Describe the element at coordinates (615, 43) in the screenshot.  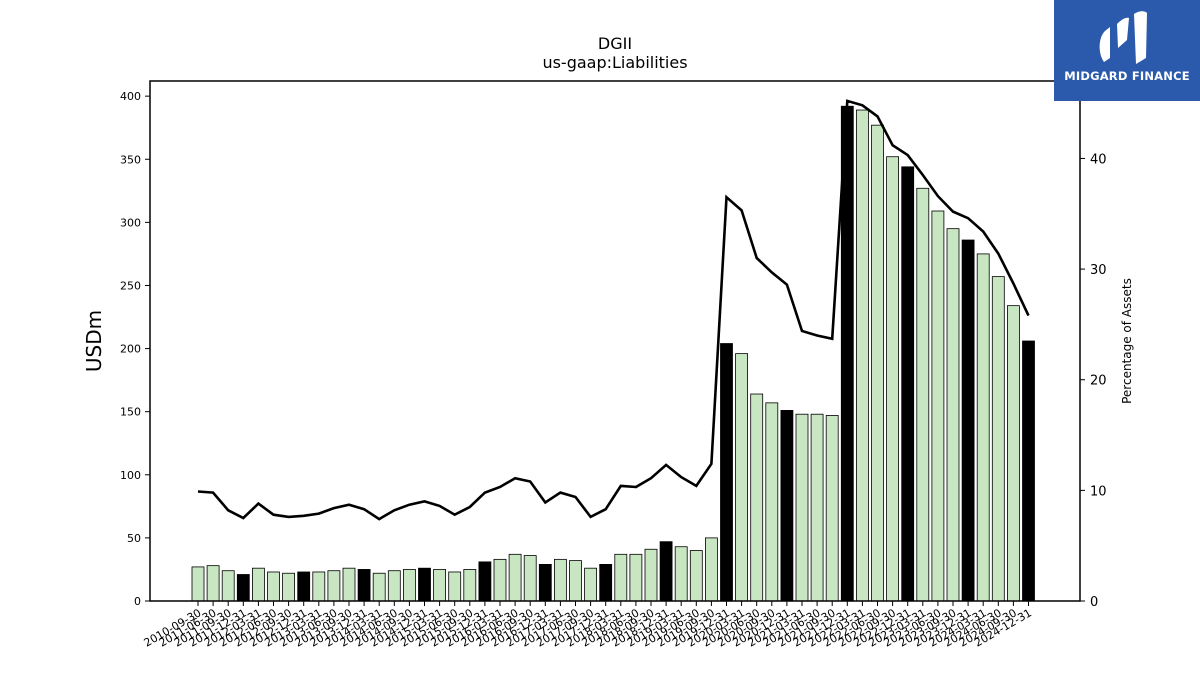
I see `chart-title: DGII` at that location.